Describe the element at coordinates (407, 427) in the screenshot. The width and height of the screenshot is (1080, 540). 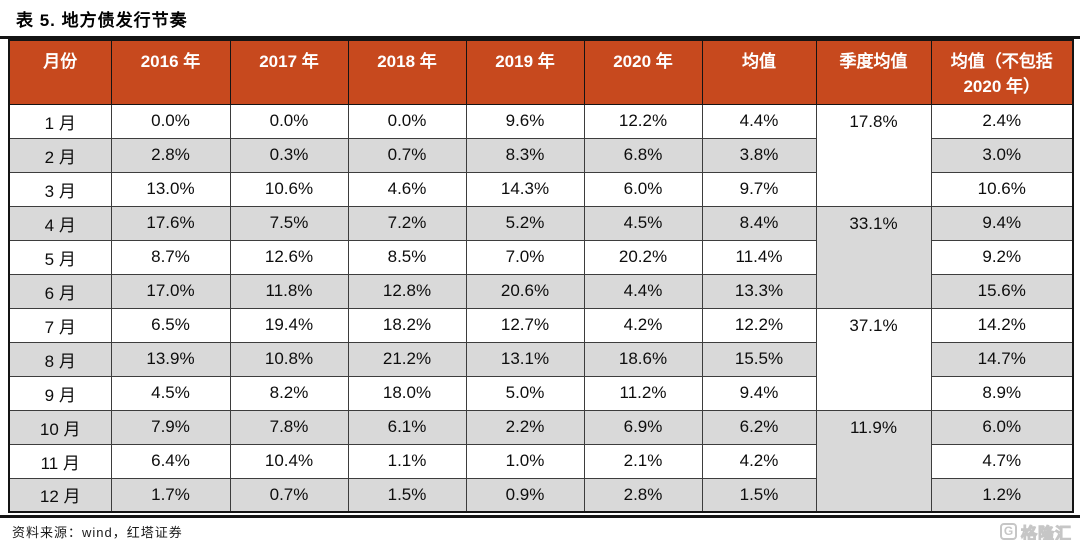
I see `value-cell-v2018: 6.1%` at that location.